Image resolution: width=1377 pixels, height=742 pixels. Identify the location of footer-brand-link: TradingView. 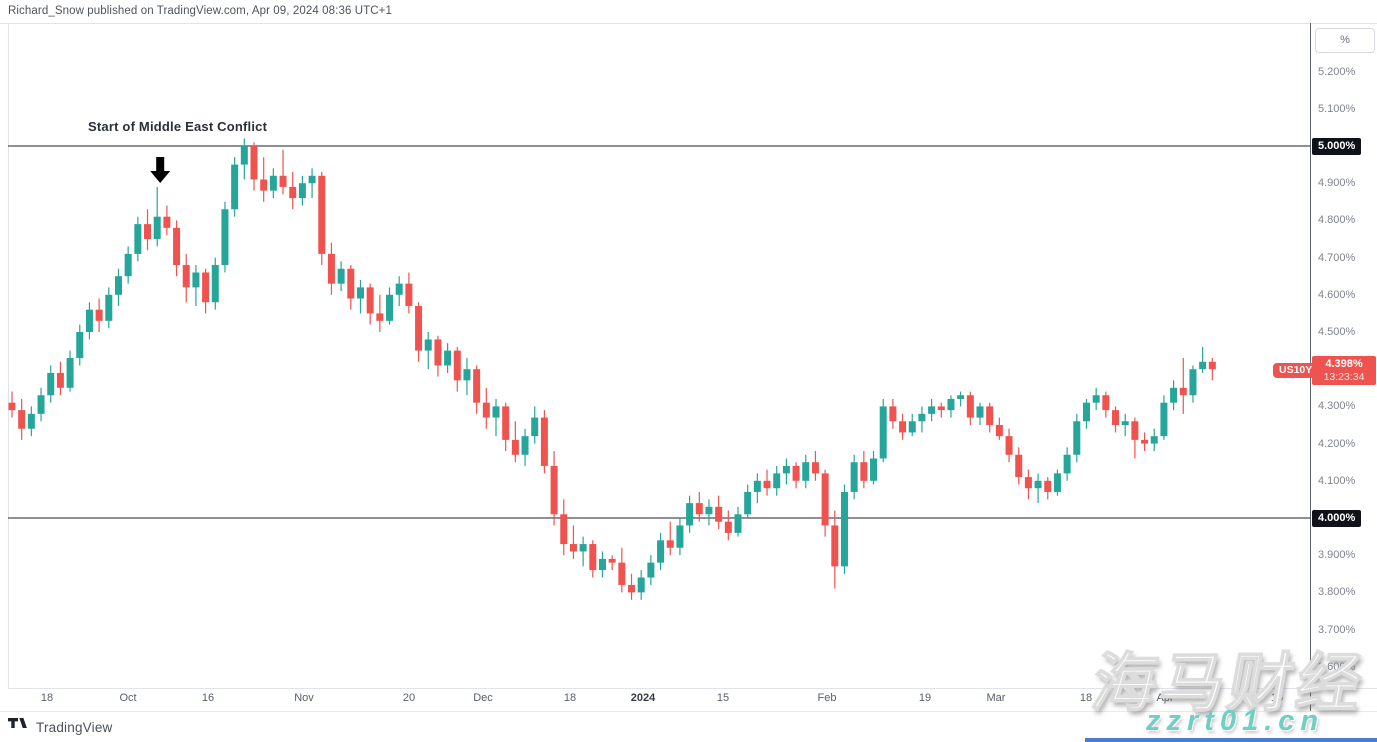
(60, 727).